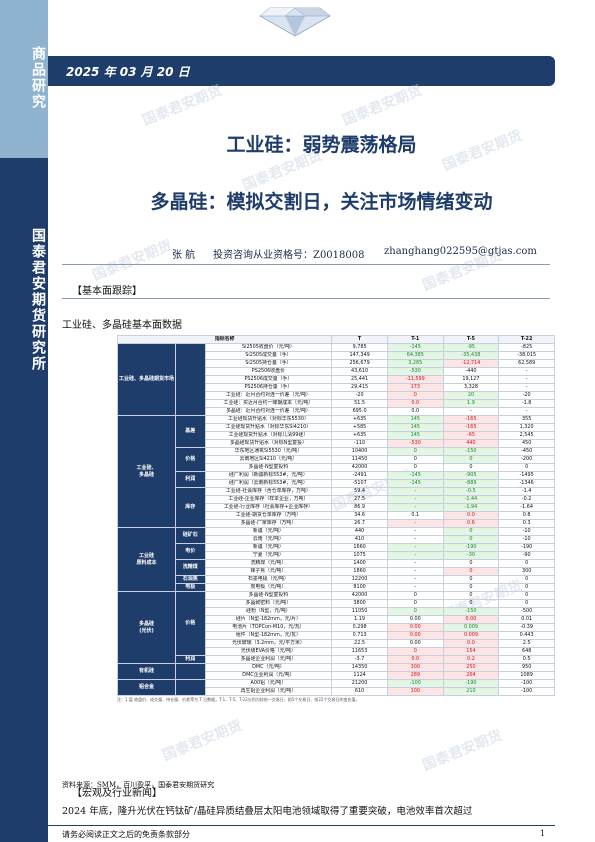 The image size is (595, 842). Describe the element at coordinates (471, 355) in the screenshot. I see `indicator-value: -35,438` at that location.